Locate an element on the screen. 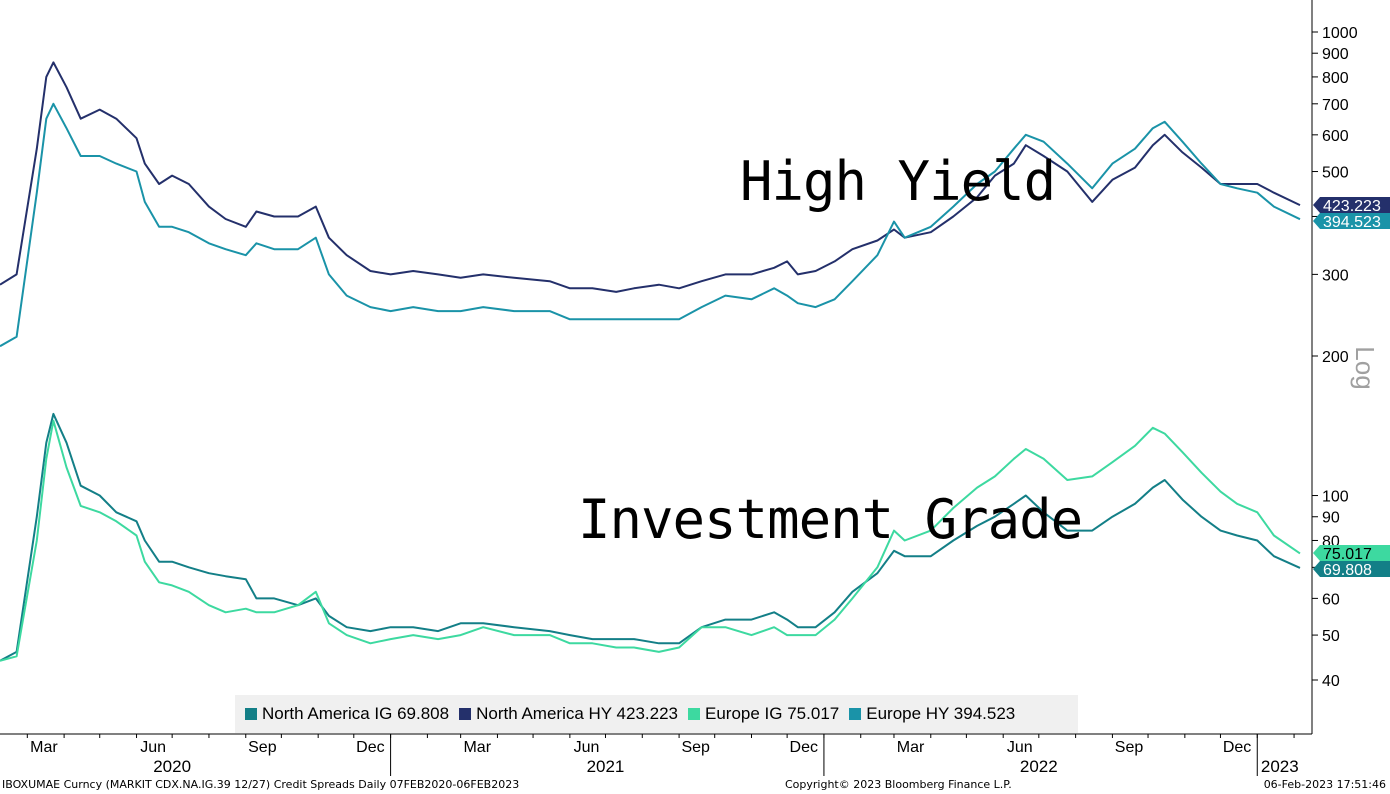 Image resolution: width=1390 pixels, height=794 pixels. y-tick-label: 500 is located at coordinates (1335, 173).